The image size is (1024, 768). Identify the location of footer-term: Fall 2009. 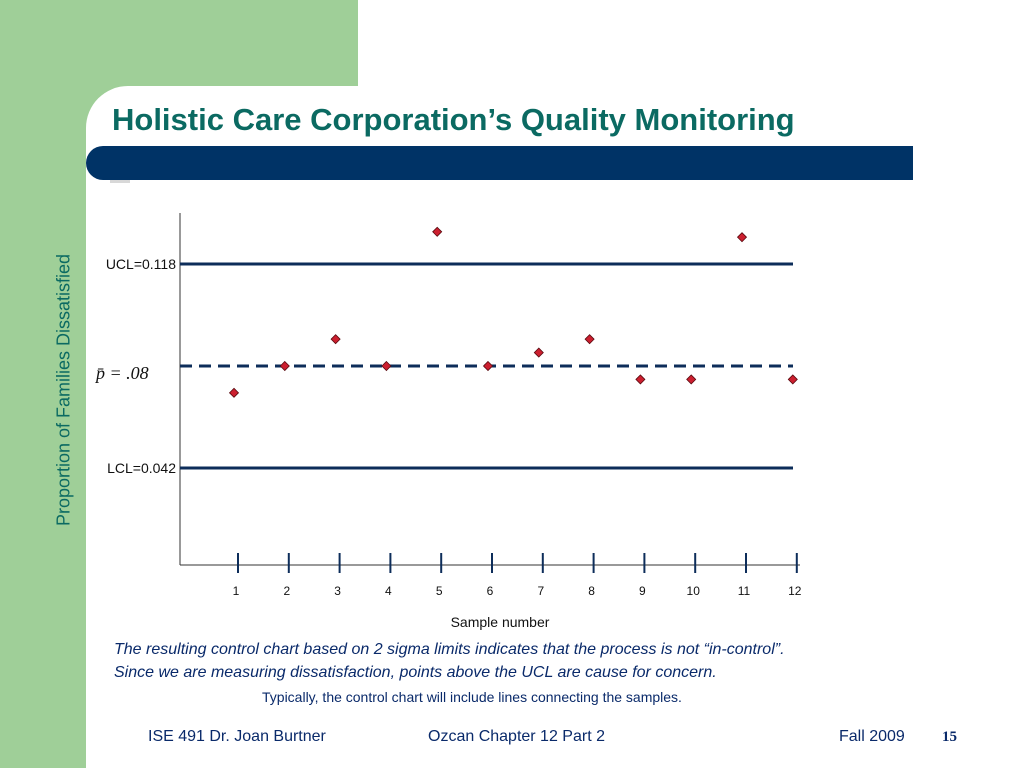
(872, 736).